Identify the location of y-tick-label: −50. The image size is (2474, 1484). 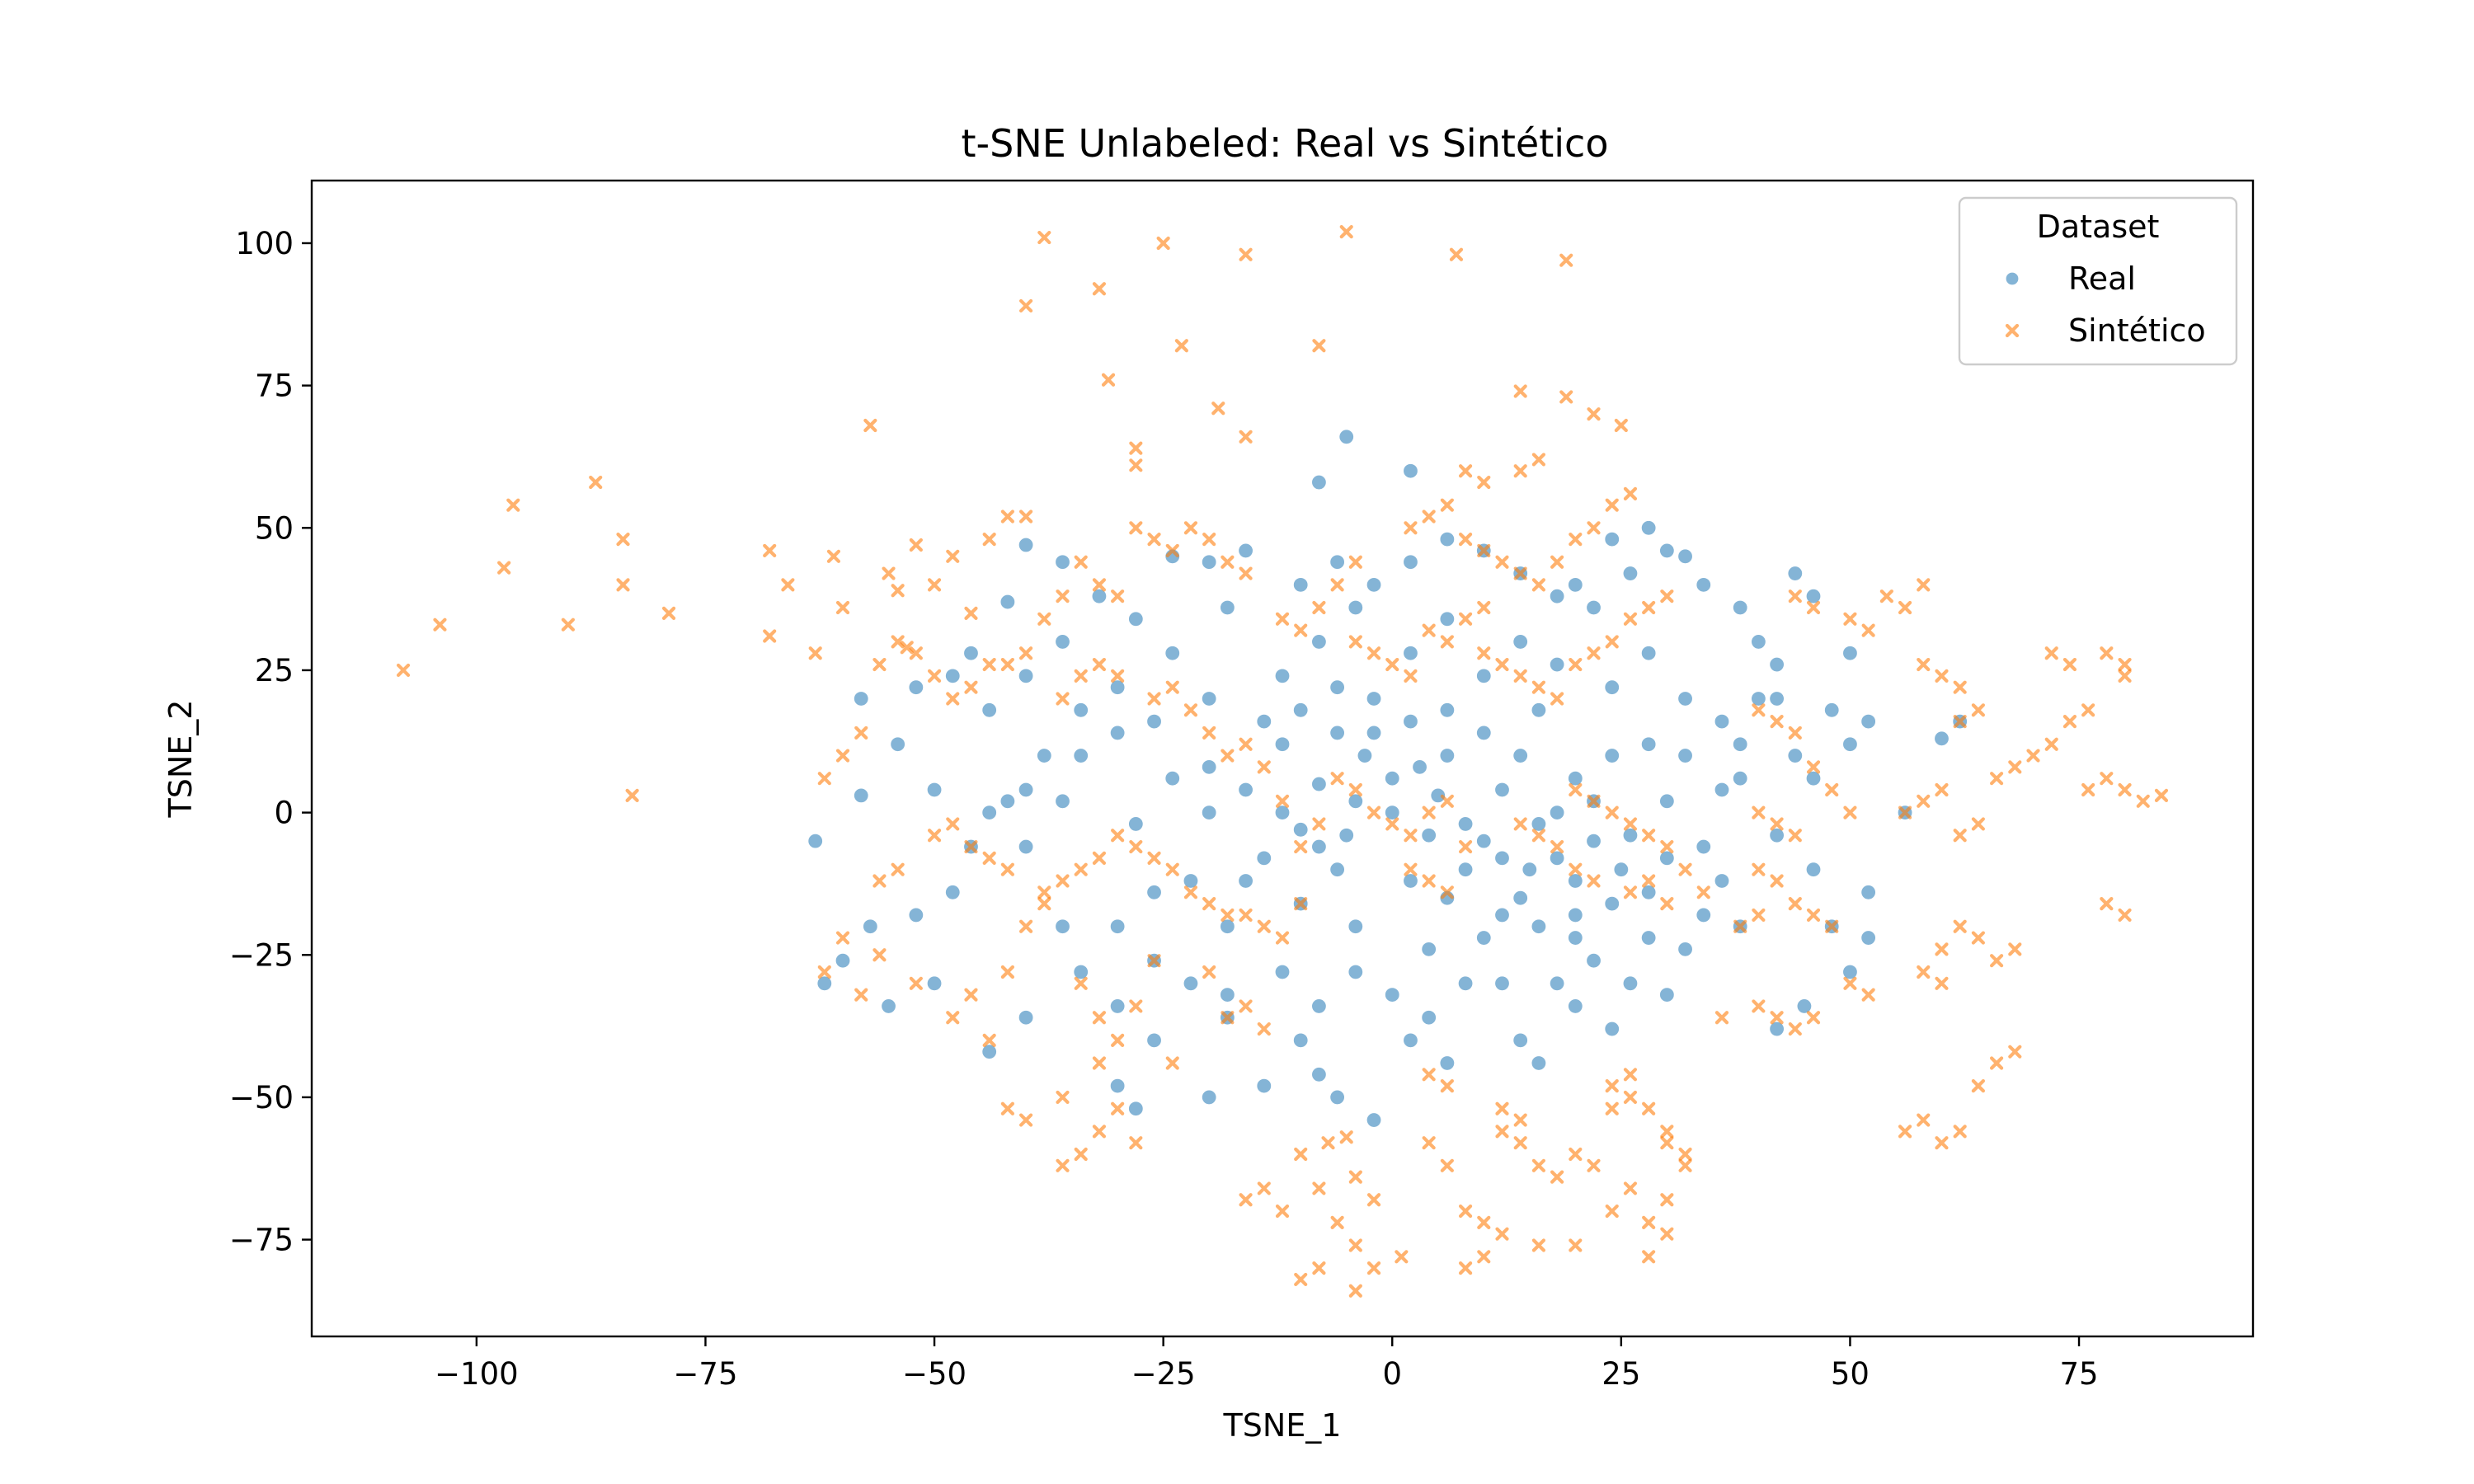
(261, 1097).